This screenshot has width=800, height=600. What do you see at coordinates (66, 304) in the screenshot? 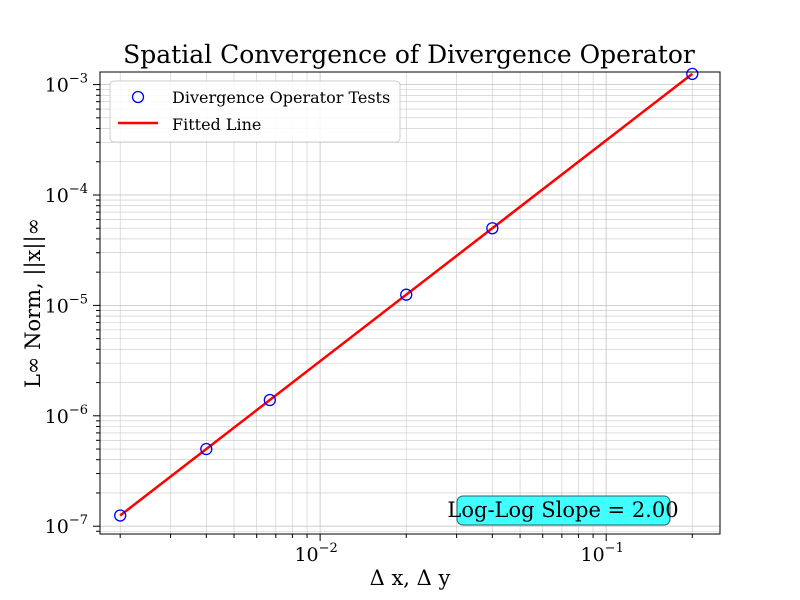
I see `y-tick-label: 10⁻⁵` at bounding box center [66, 304].